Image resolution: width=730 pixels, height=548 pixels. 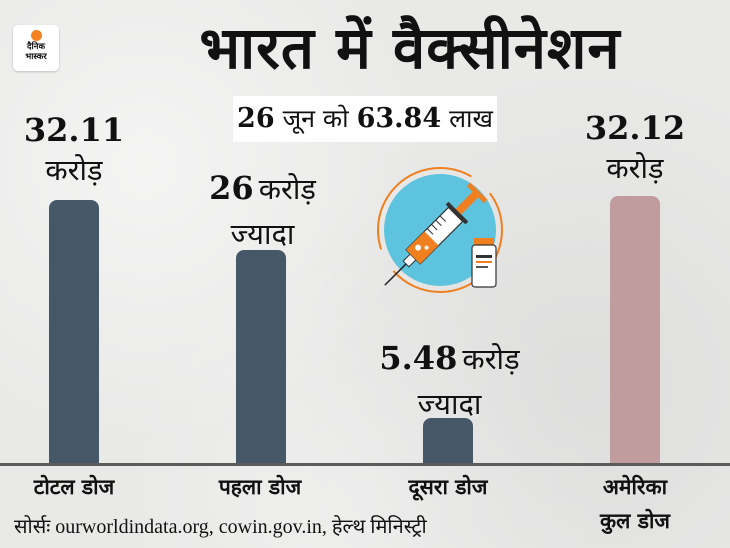 What do you see at coordinates (635, 147) in the screenshot?
I see `value-label-usa: 32.12 करोड़` at bounding box center [635, 147].